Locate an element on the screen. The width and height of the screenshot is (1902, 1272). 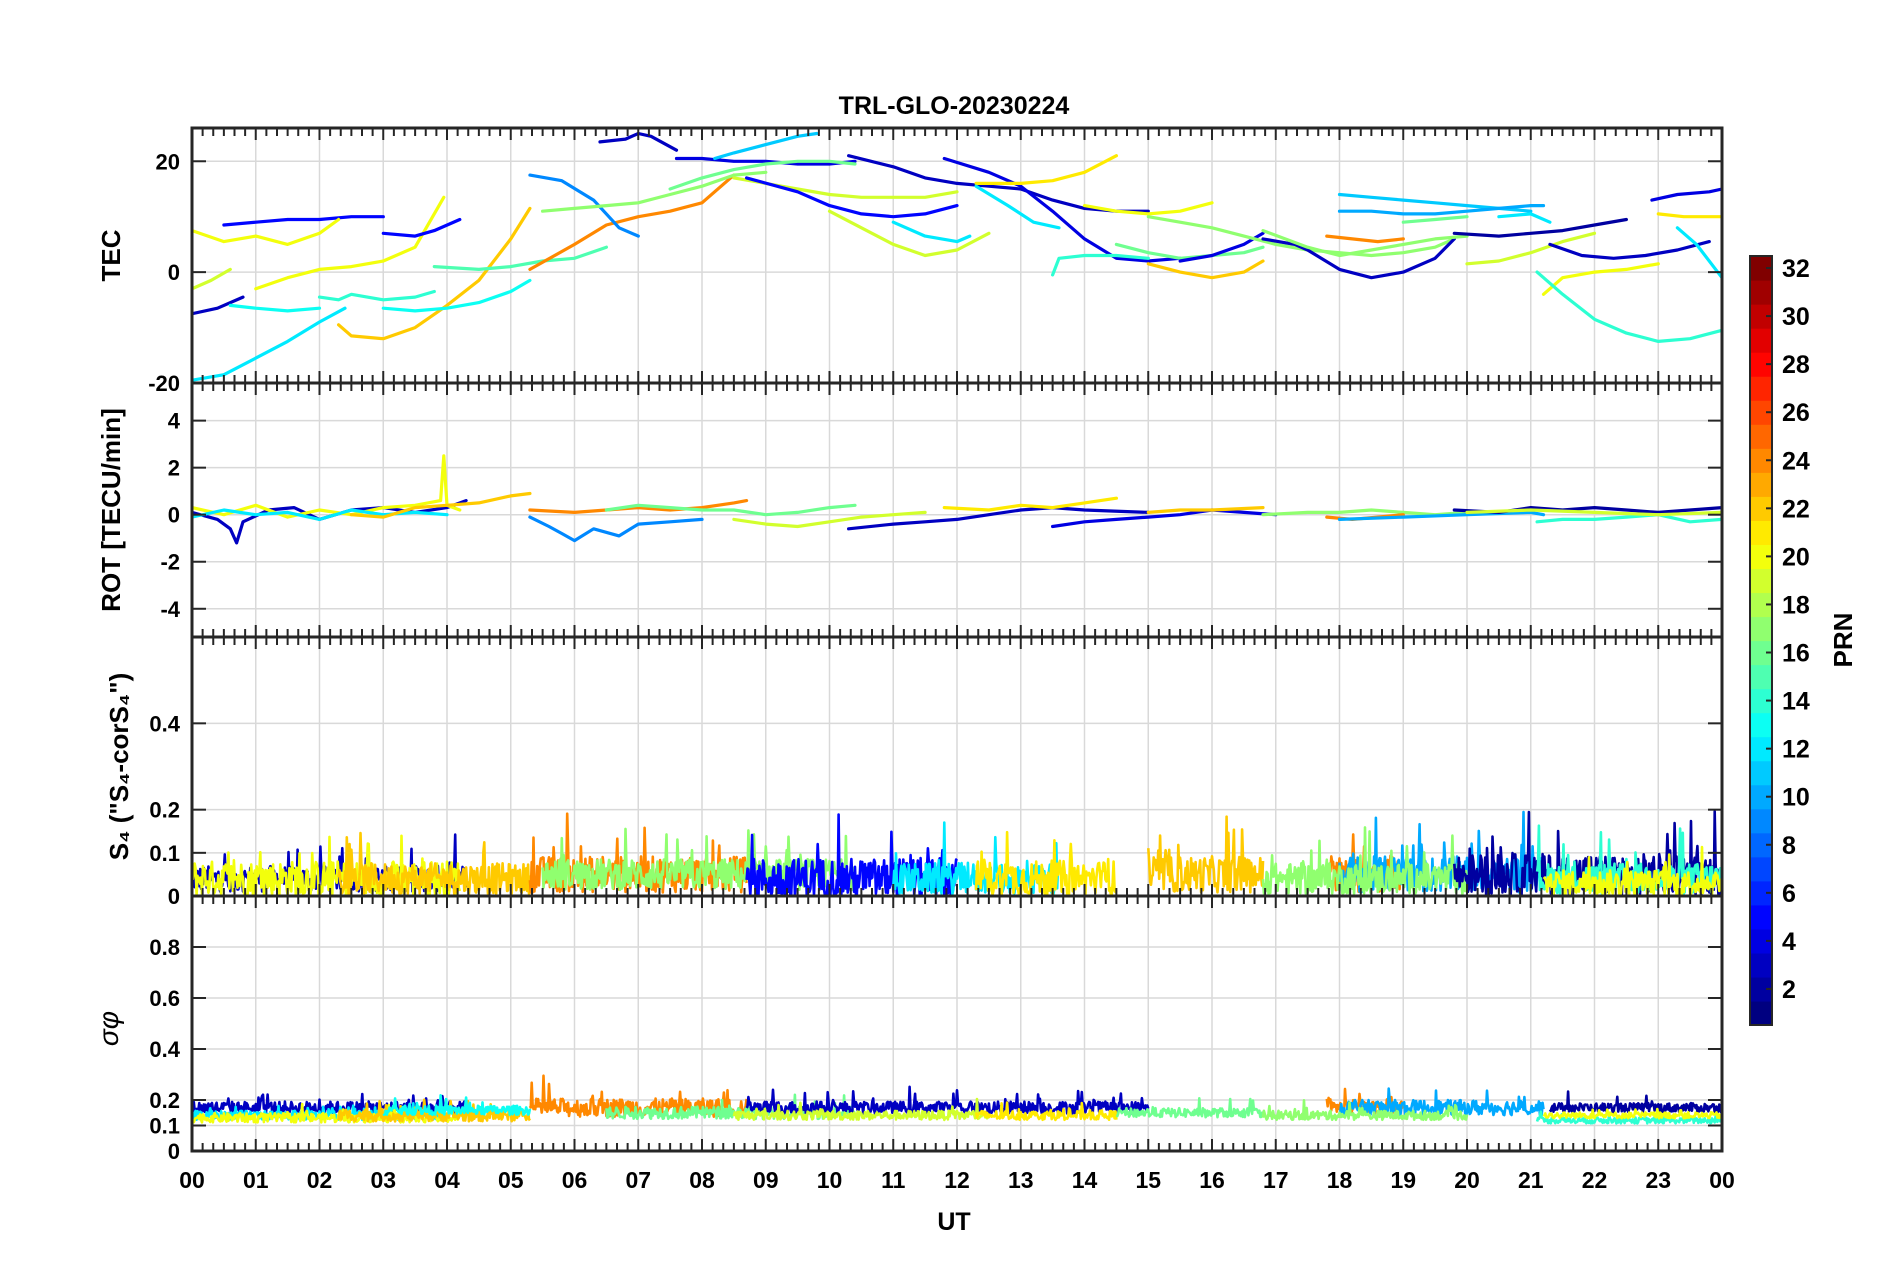
sigma_phi-y-tick-label: 0.1 is located at coordinates (164, 1126).